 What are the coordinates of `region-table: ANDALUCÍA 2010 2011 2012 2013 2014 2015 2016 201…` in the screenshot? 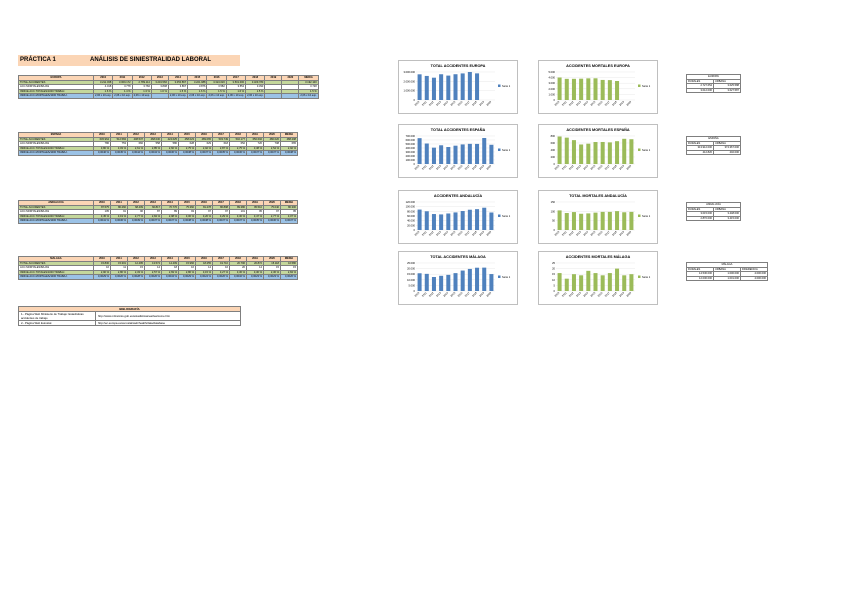 It's located at (158, 212).